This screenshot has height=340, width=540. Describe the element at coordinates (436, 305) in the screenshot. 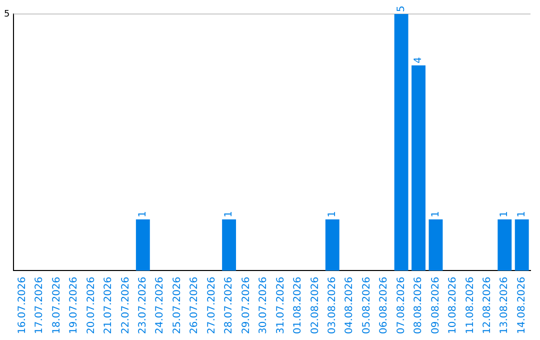

I see `x-tick-label: 09.08.2026` at that location.